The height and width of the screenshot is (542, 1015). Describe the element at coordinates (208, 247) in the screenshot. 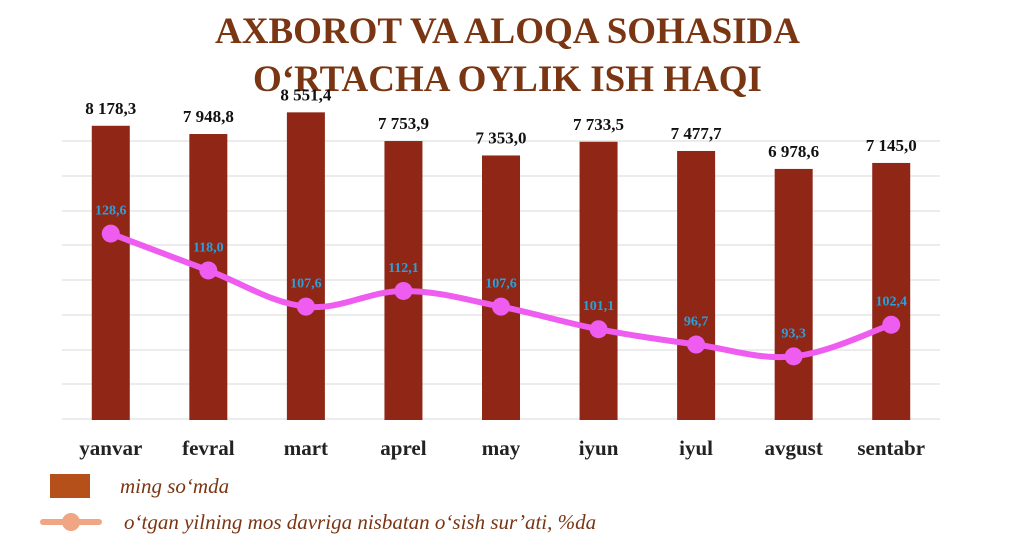

I see `line-value-label: 118,0` at that location.